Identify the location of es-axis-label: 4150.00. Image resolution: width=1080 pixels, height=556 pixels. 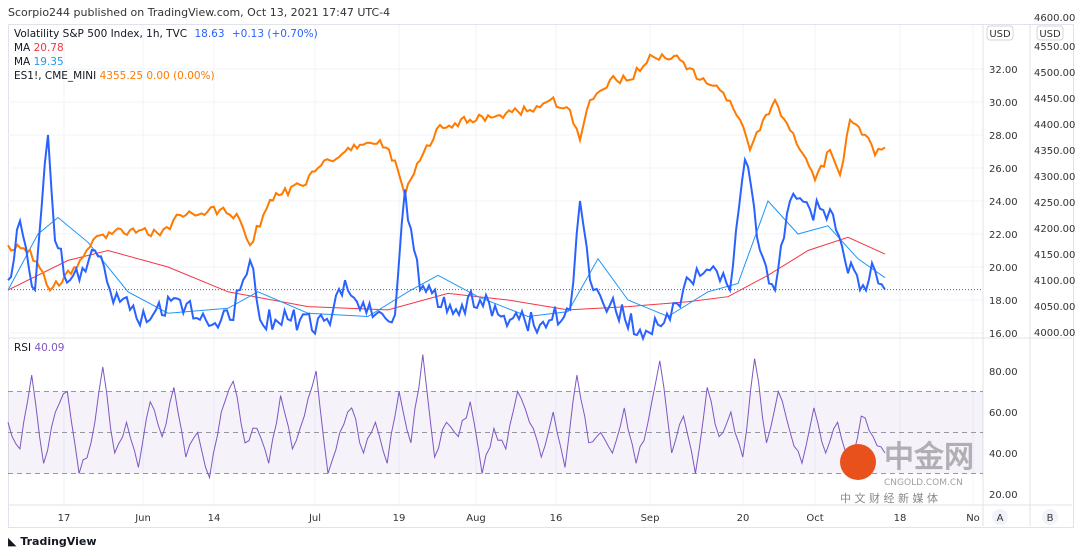
(1054, 255).